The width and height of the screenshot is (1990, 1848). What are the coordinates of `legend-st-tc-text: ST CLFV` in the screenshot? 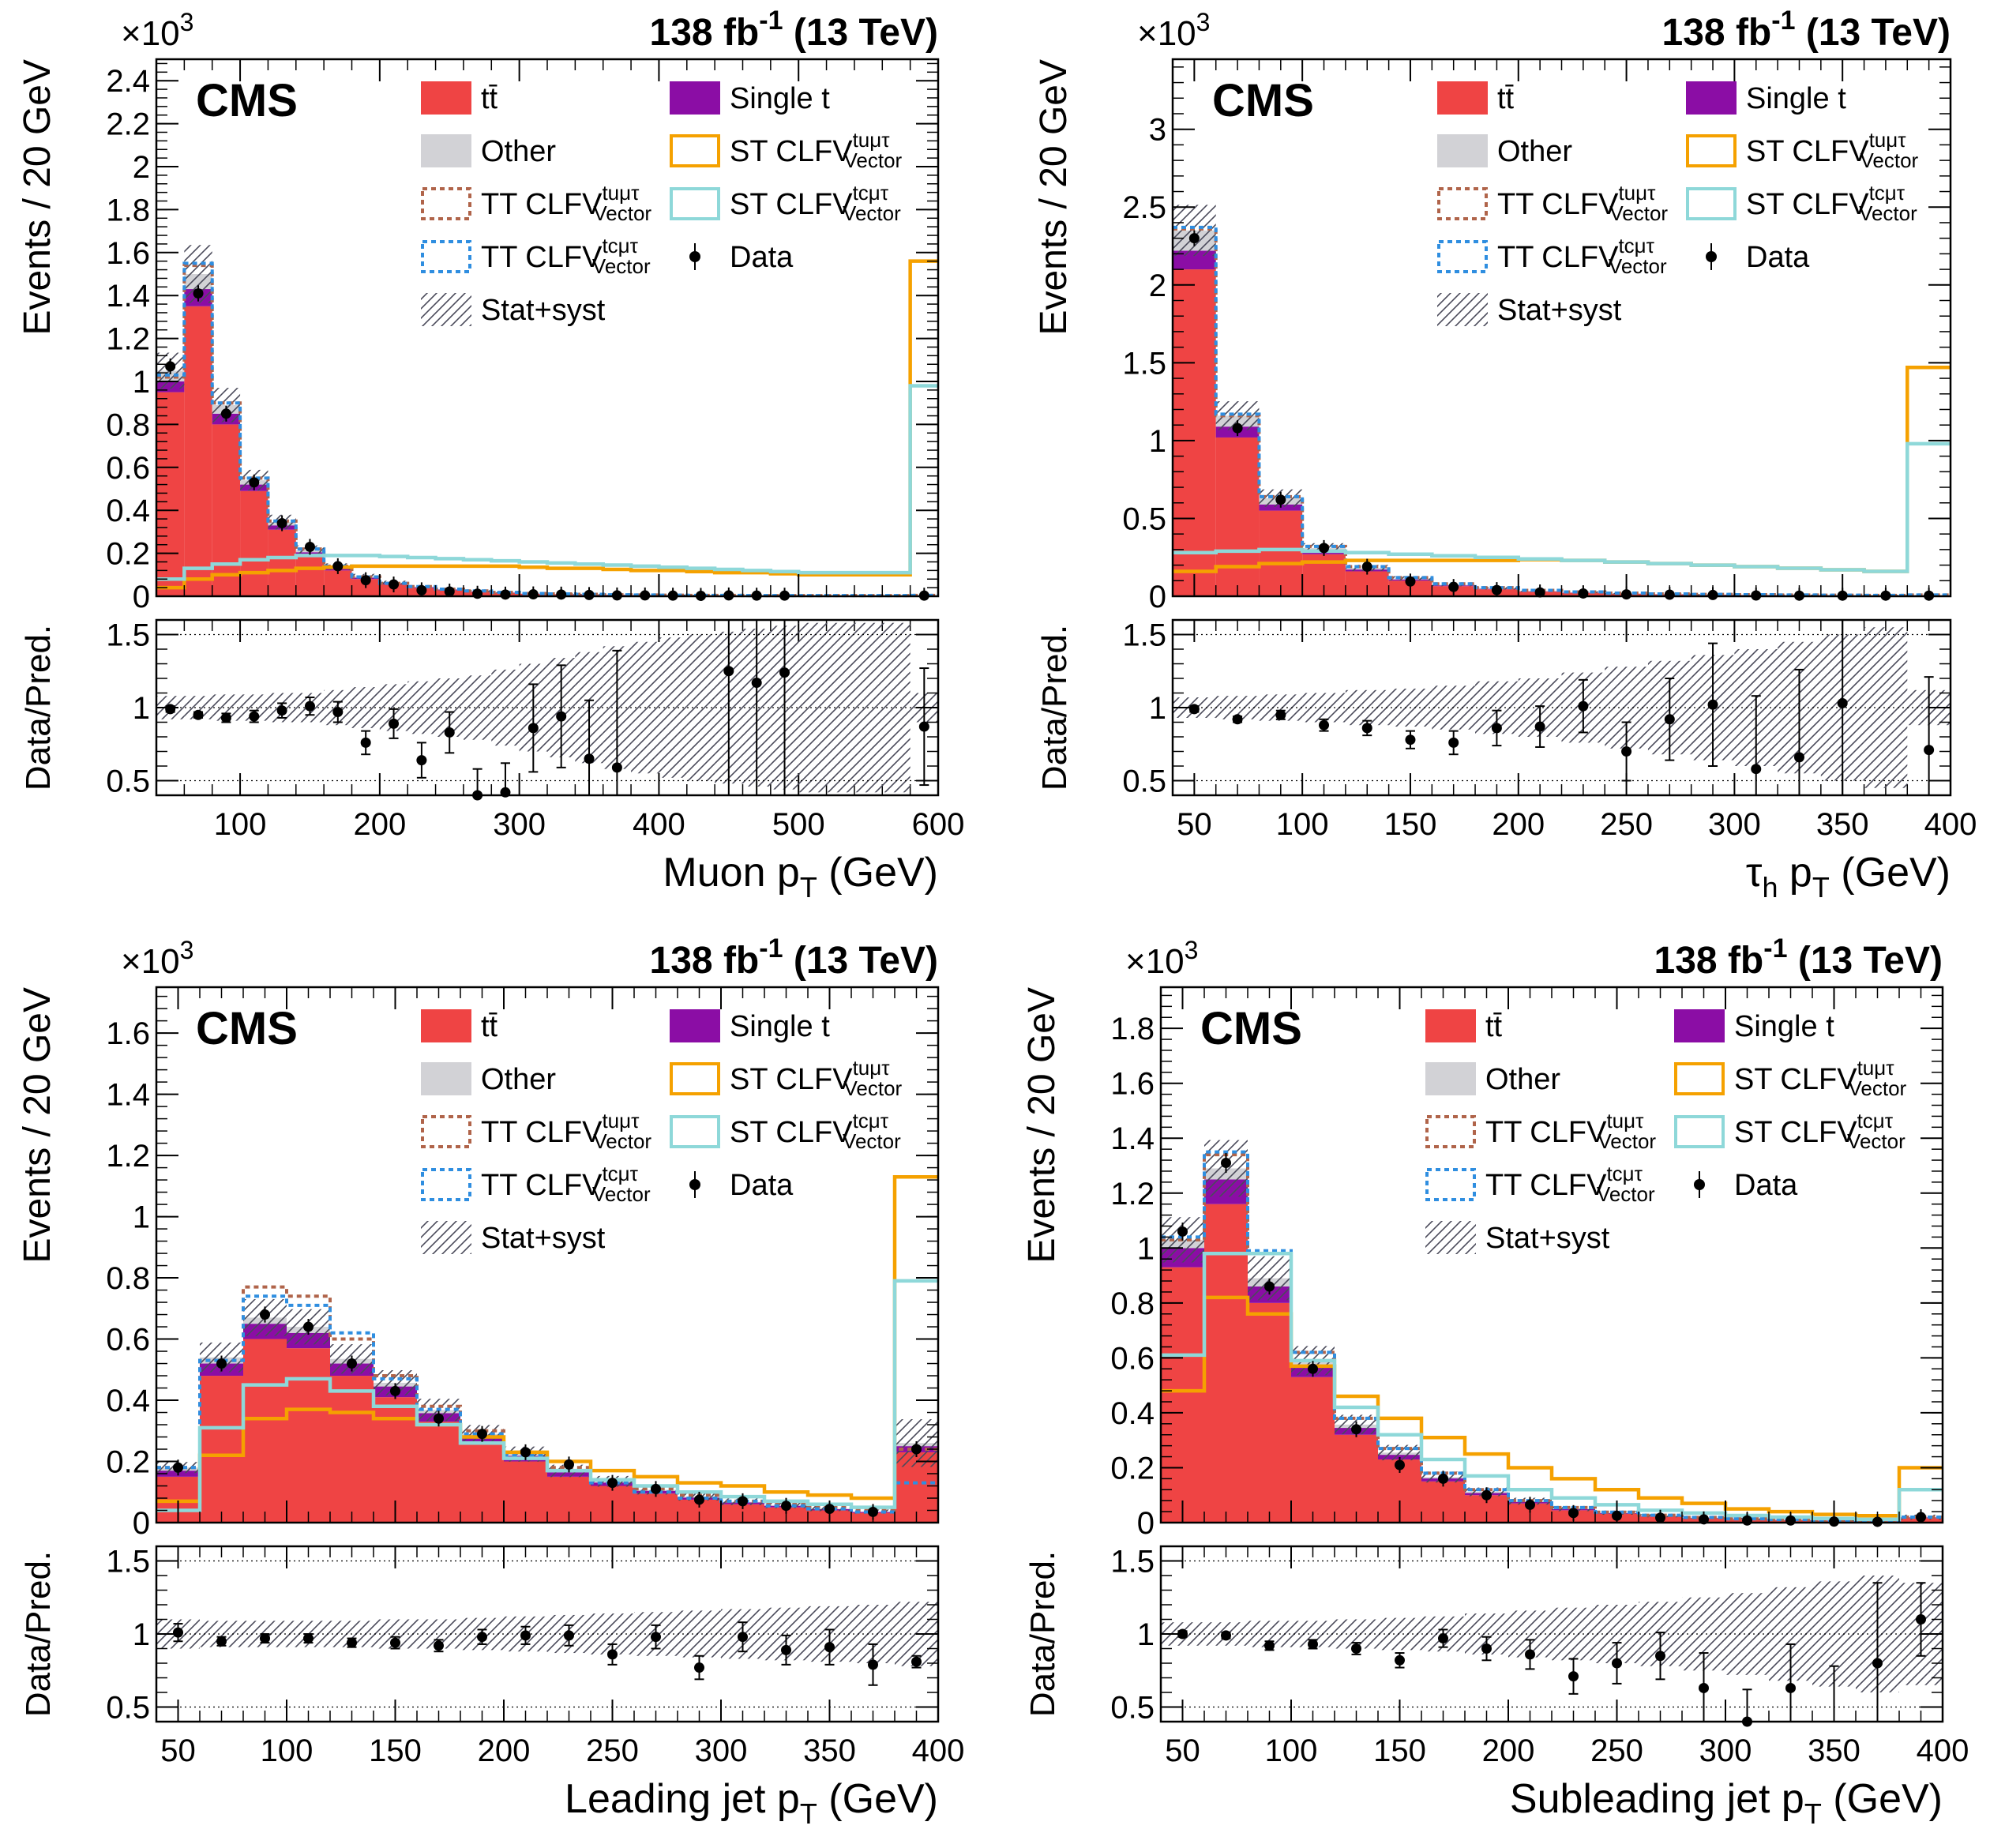 It's located at (1807, 204).